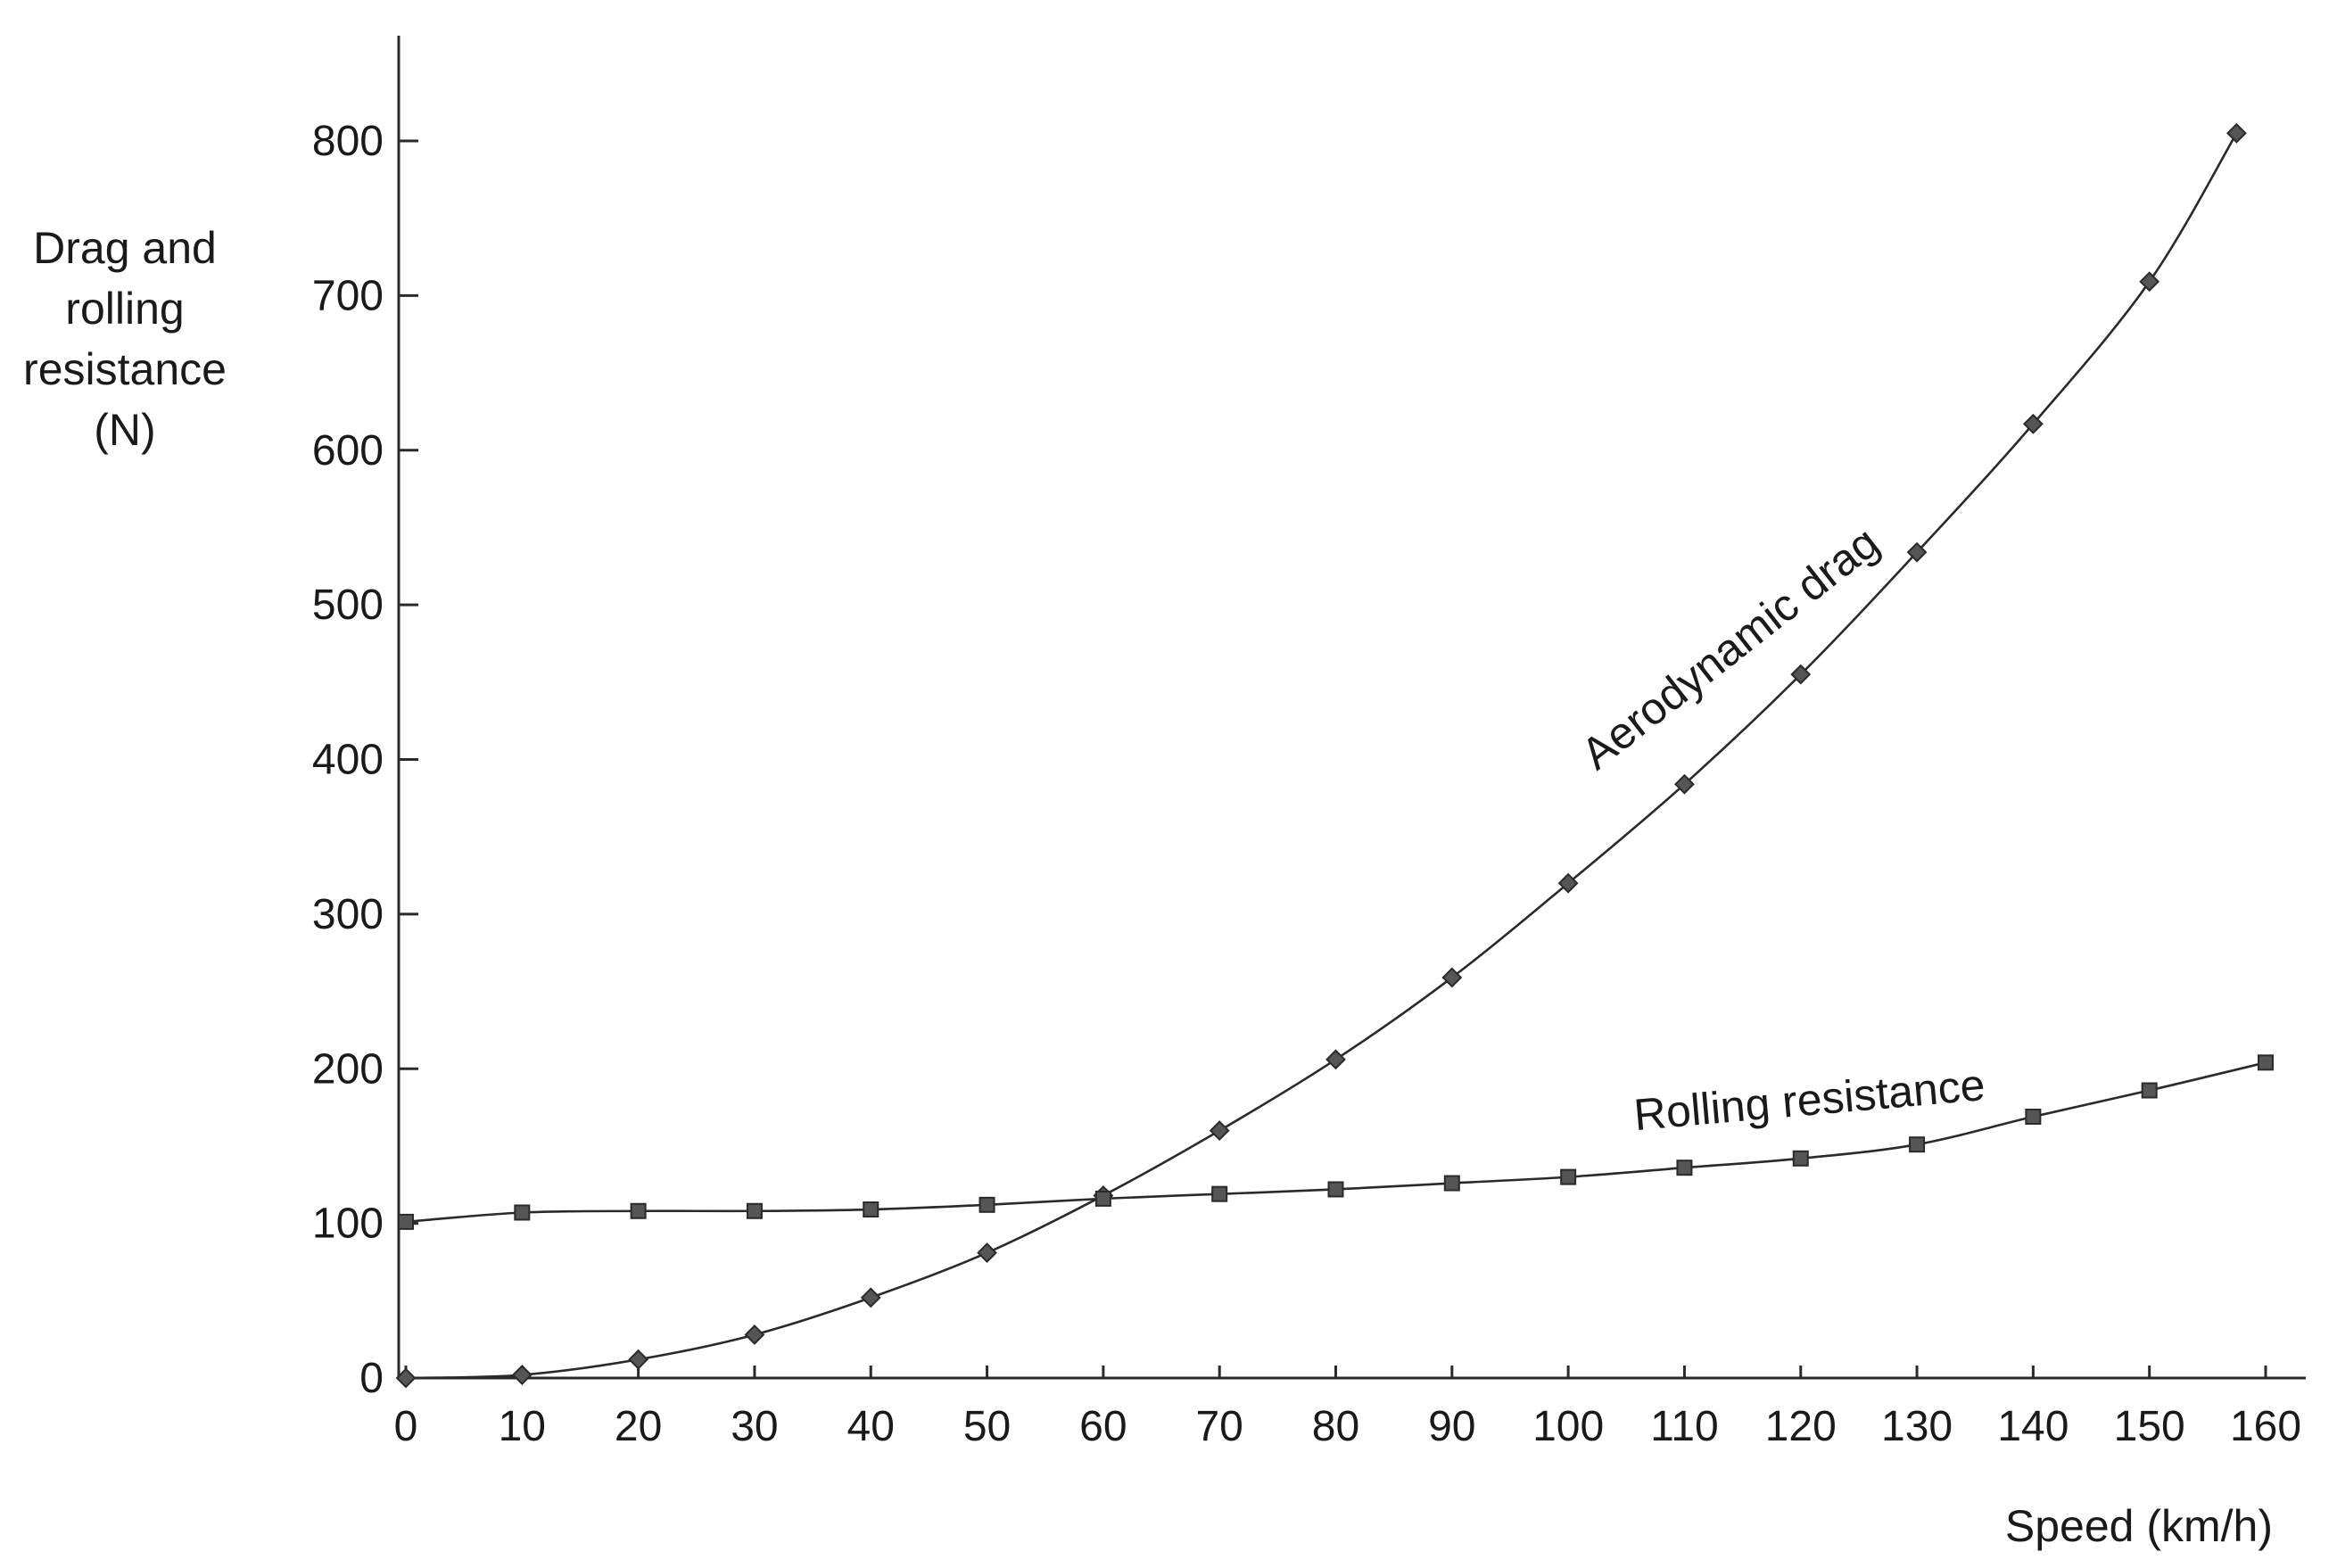 The image size is (2337, 1568). I want to click on y-tick-label-300: 300, so click(348, 914).